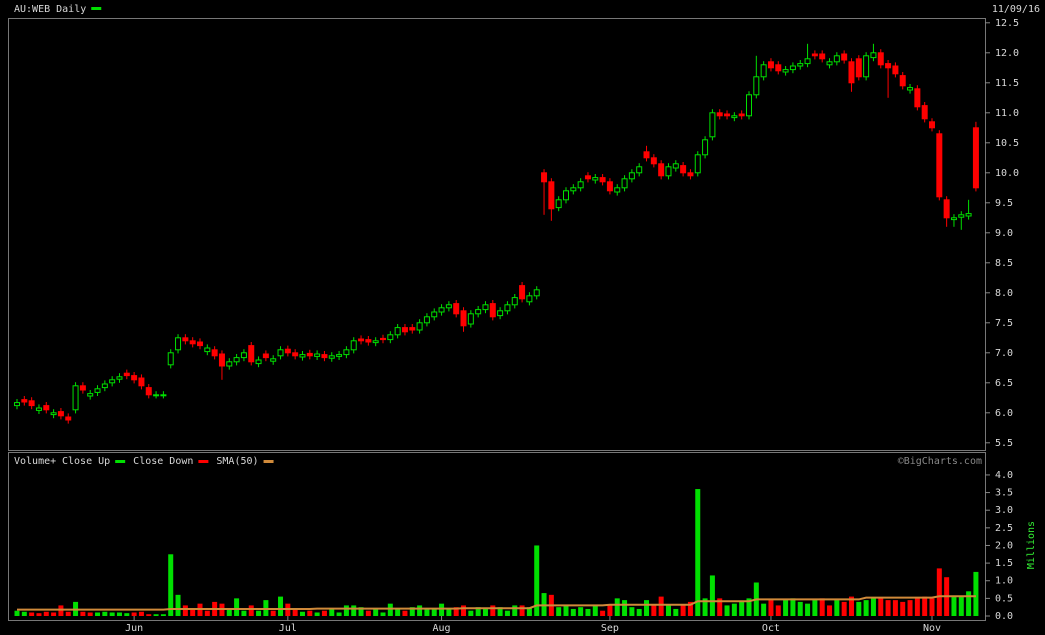  What do you see at coordinates (120, 461) in the screenshot?
I see `legend-swatch` at bounding box center [120, 461].